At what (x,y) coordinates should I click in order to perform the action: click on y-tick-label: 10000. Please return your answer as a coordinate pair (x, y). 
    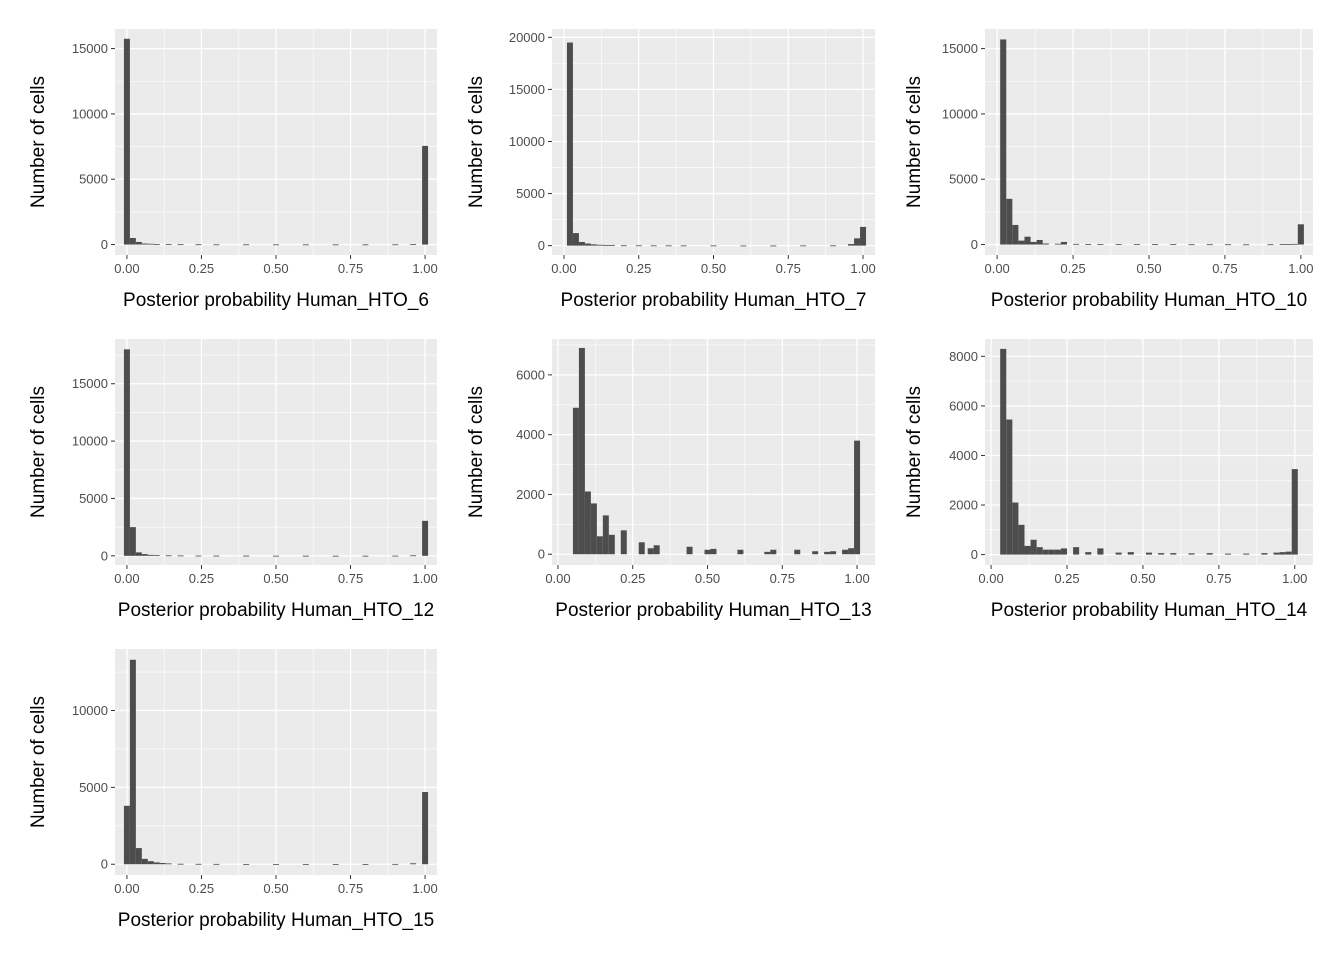
    Looking at the image, I should click on (90, 710).